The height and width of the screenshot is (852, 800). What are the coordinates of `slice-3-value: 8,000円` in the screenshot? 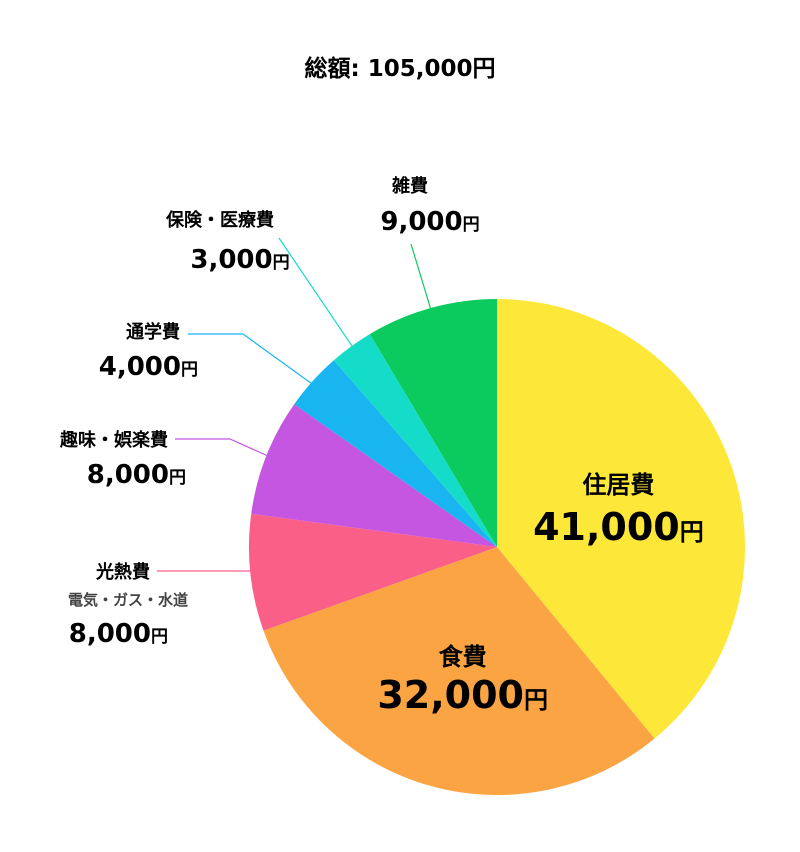 It's located at (136, 475).